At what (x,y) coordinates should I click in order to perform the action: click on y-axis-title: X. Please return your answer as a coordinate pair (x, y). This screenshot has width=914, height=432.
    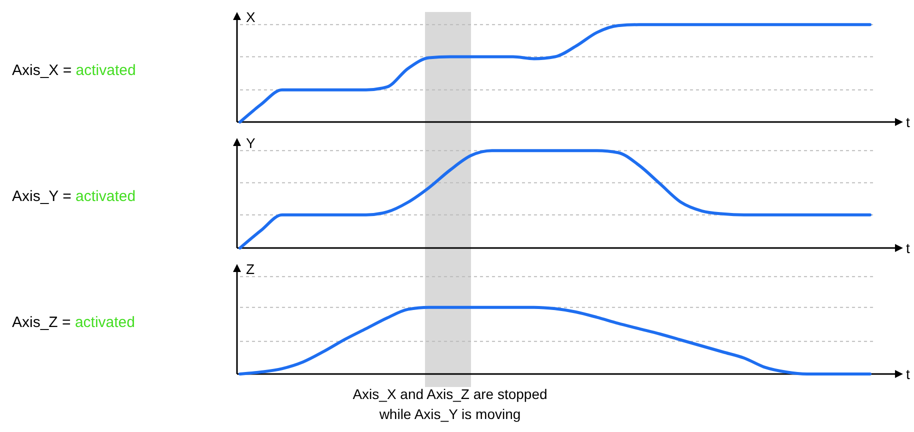
    Looking at the image, I should click on (251, 17).